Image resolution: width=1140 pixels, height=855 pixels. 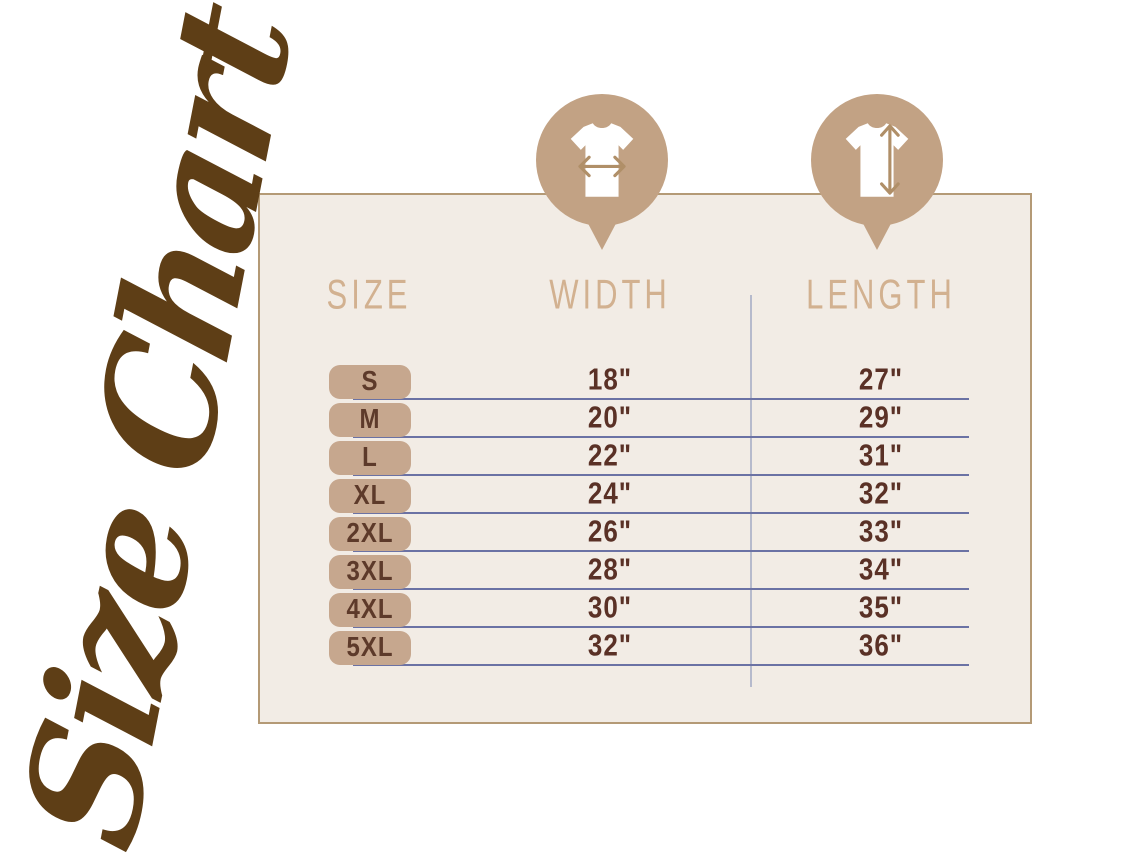 What do you see at coordinates (751, 491) in the screenshot?
I see `column-divider-line` at bounding box center [751, 491].